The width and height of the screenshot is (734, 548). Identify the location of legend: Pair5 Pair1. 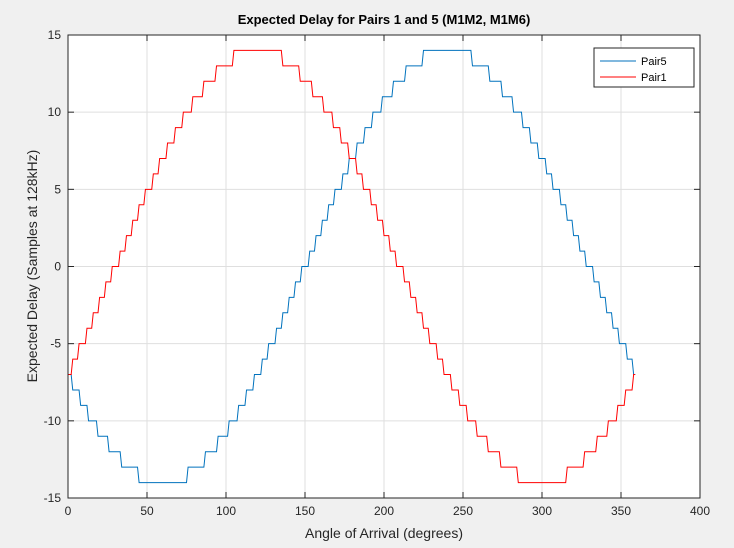
(644, 67).